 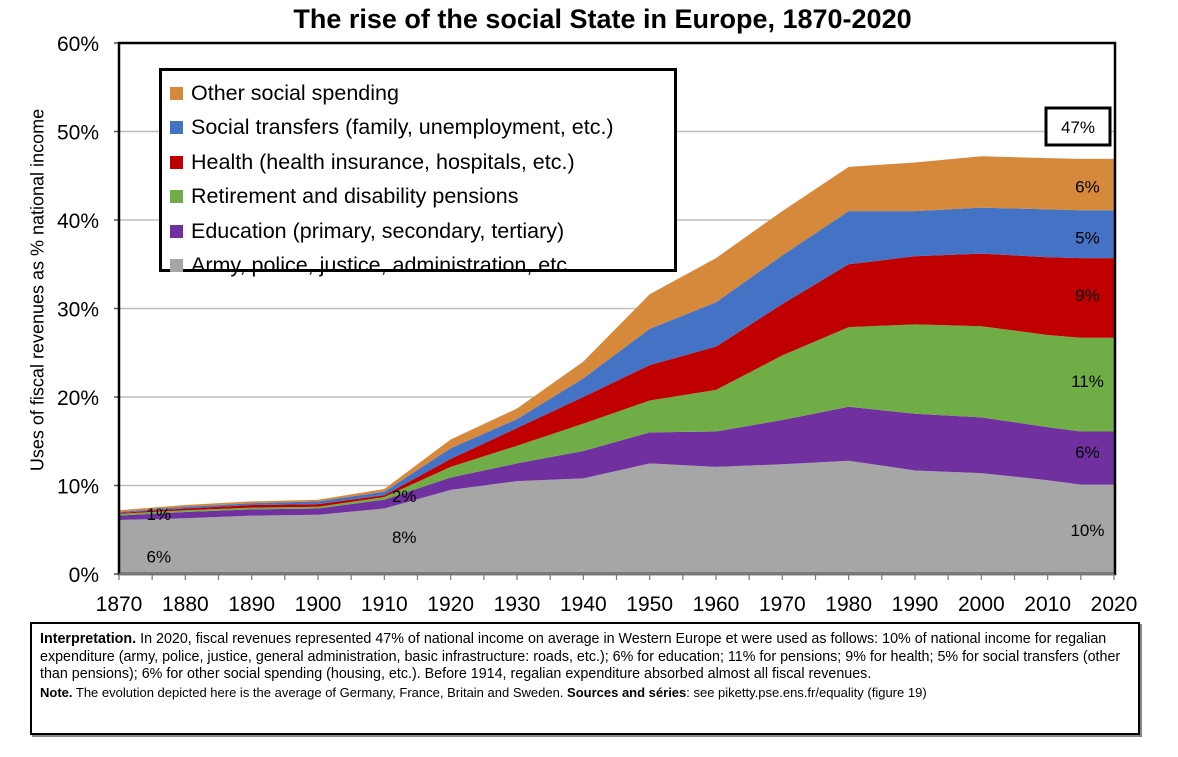 What do you see at coordinates (782, 604) in the screenshot?
I see `x-tick-label: 1970` at bounding box center [782, 604].